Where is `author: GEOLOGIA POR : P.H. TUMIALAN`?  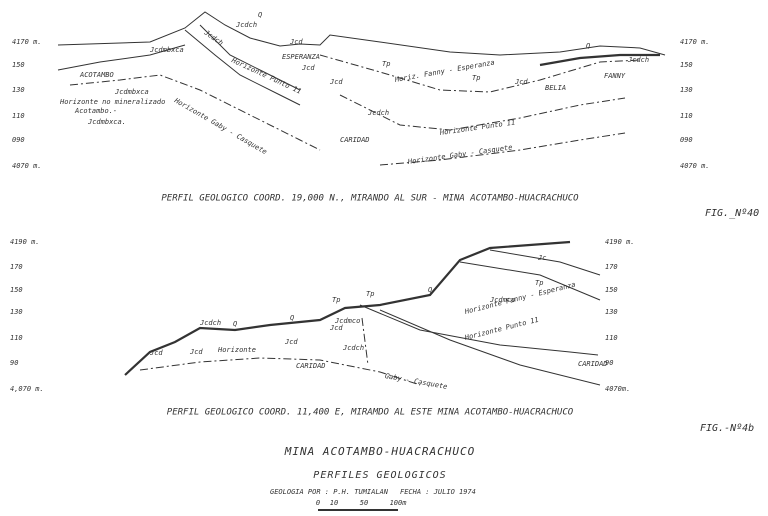 author: GEOLOGIA POR : P.H. TUMIALAN is located at coordinates (329, 492).